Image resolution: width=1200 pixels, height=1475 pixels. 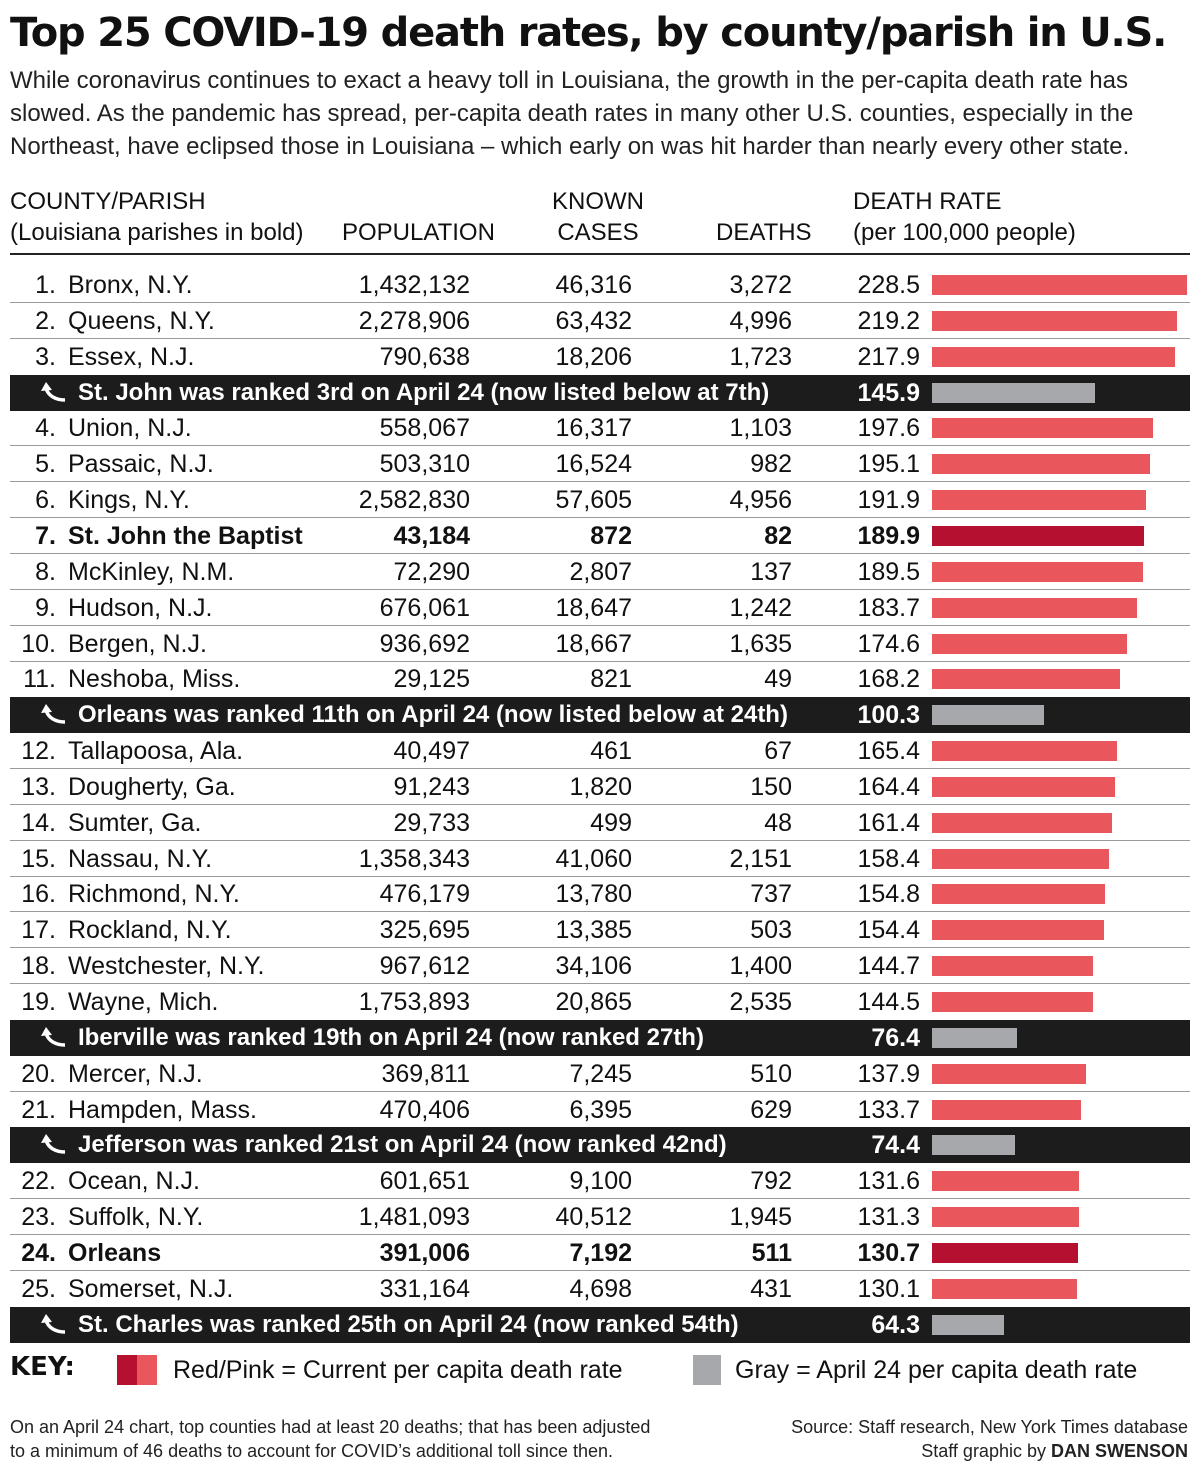 I want to click on rank-cell: 15., so click(x=38, y=858).